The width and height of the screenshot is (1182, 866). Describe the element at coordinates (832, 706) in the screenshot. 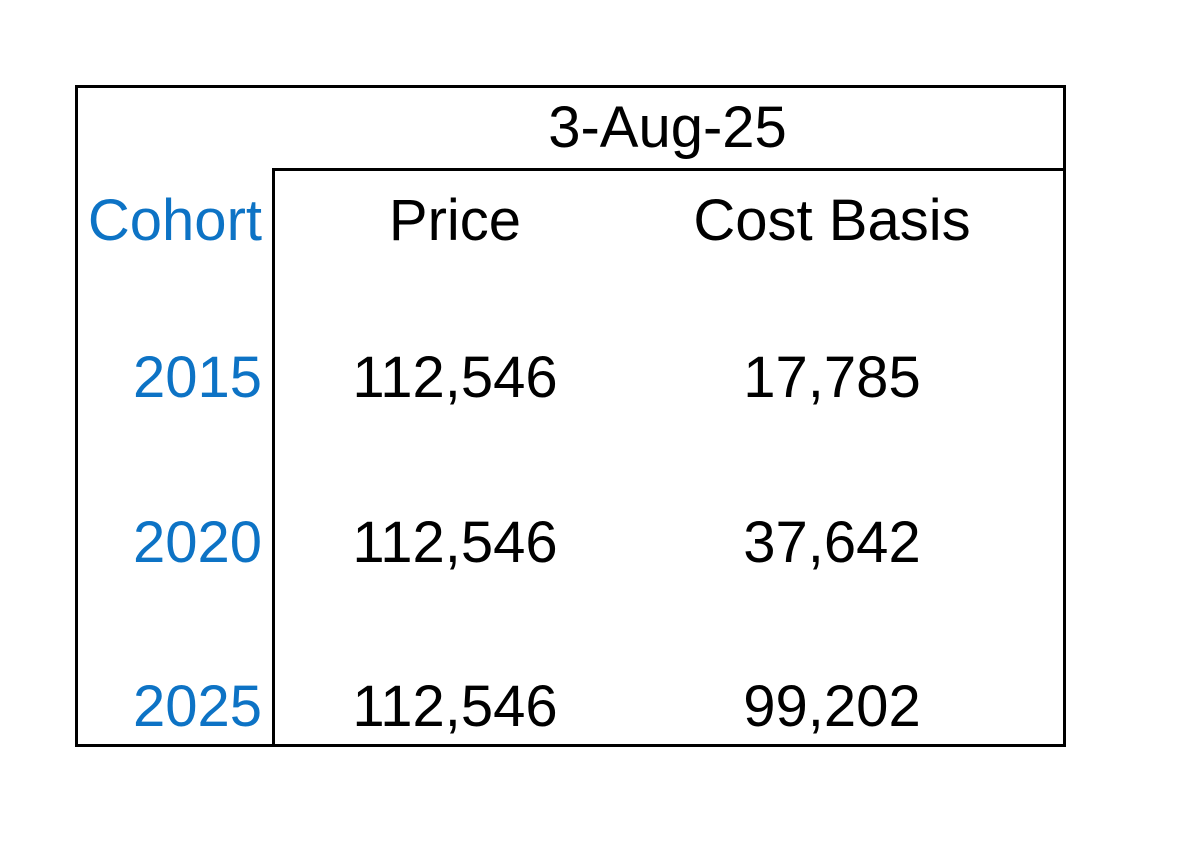

I see `cost-basis-cell: 99,202` at that location.